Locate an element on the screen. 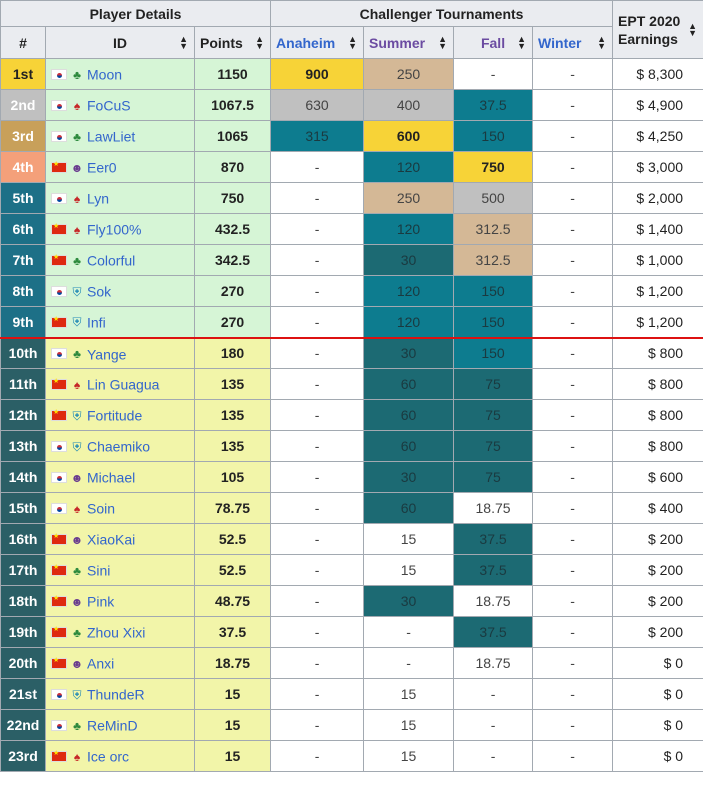 Image resolution: width=703 pixels, height=797 pixels. points-cell: 15 is located at coordinates (232, 694).